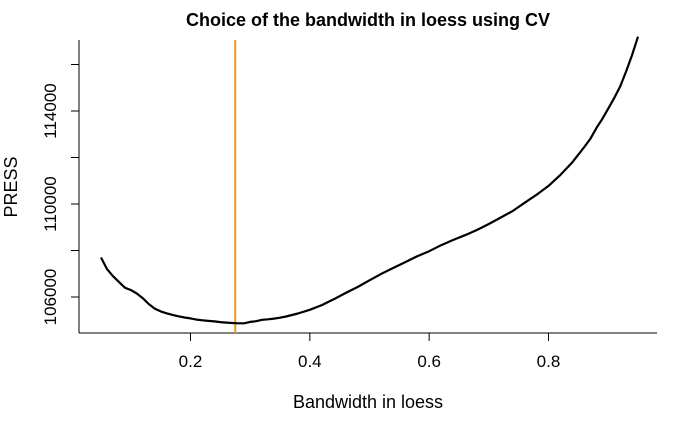  I want to click on y-axis-label: PRESS, so click(11, 186).